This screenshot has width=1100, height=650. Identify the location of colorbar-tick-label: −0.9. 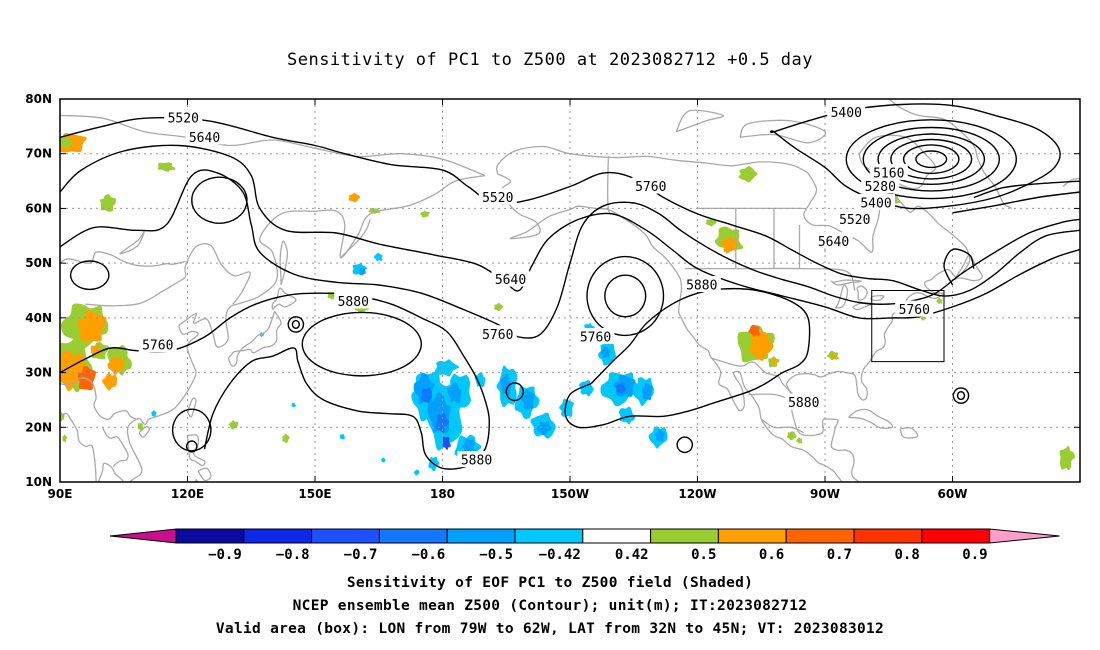
(225, 555).